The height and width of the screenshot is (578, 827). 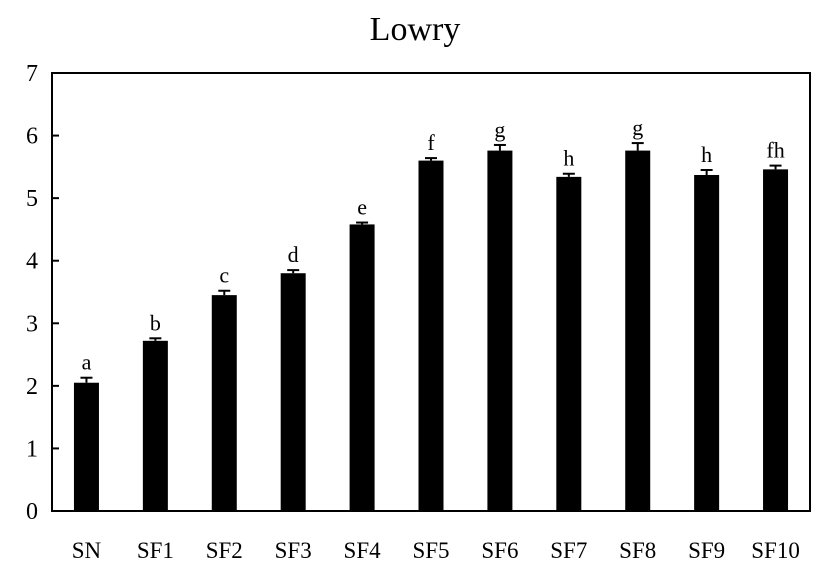 What do you see at coordinates (706, 550) in the screenshot?
I see `x-tick-label: SF9` at bounding box center [706, 550].